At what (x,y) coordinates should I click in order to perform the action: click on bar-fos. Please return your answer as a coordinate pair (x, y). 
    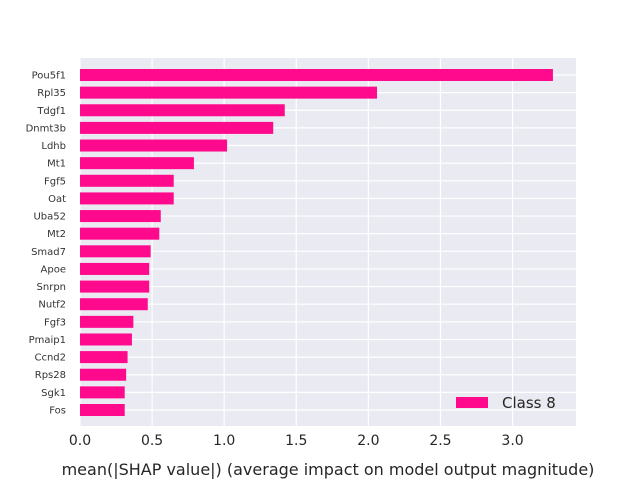
    Looking at the image, I should click on (102, 410).